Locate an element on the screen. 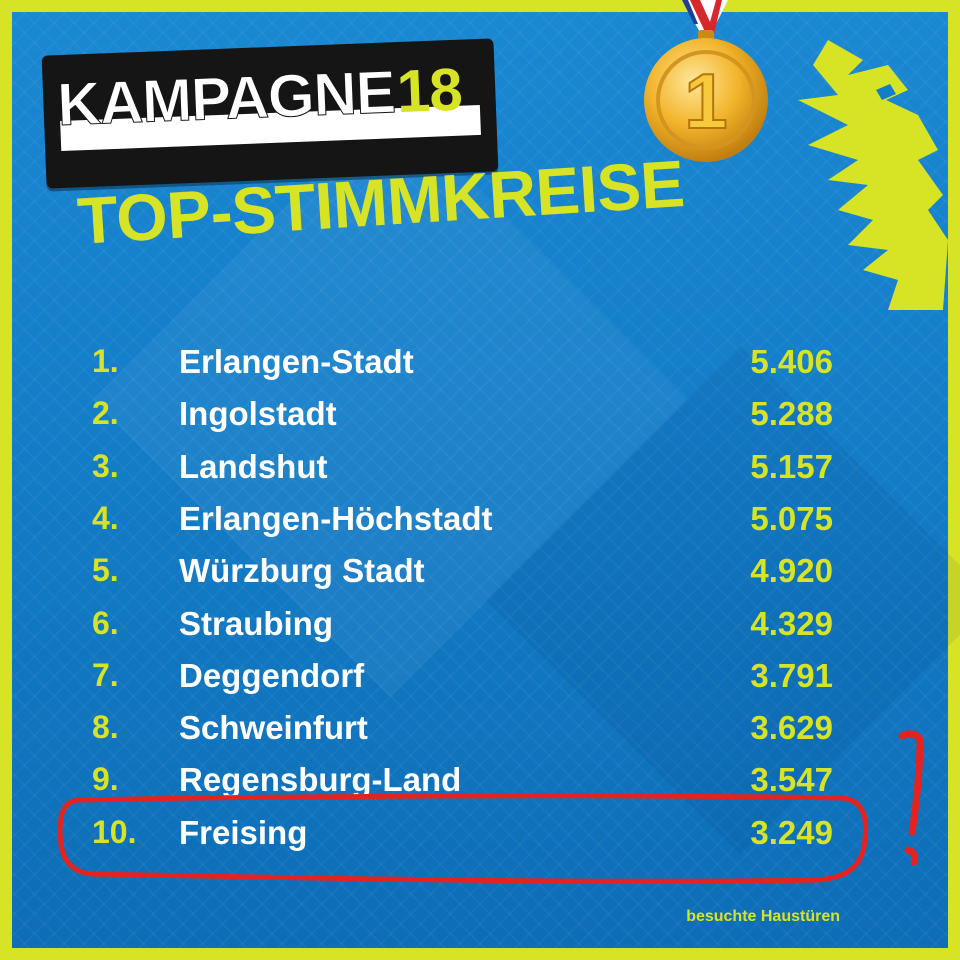  district-name: Ingolstadt is located at coordinates (258, 414).